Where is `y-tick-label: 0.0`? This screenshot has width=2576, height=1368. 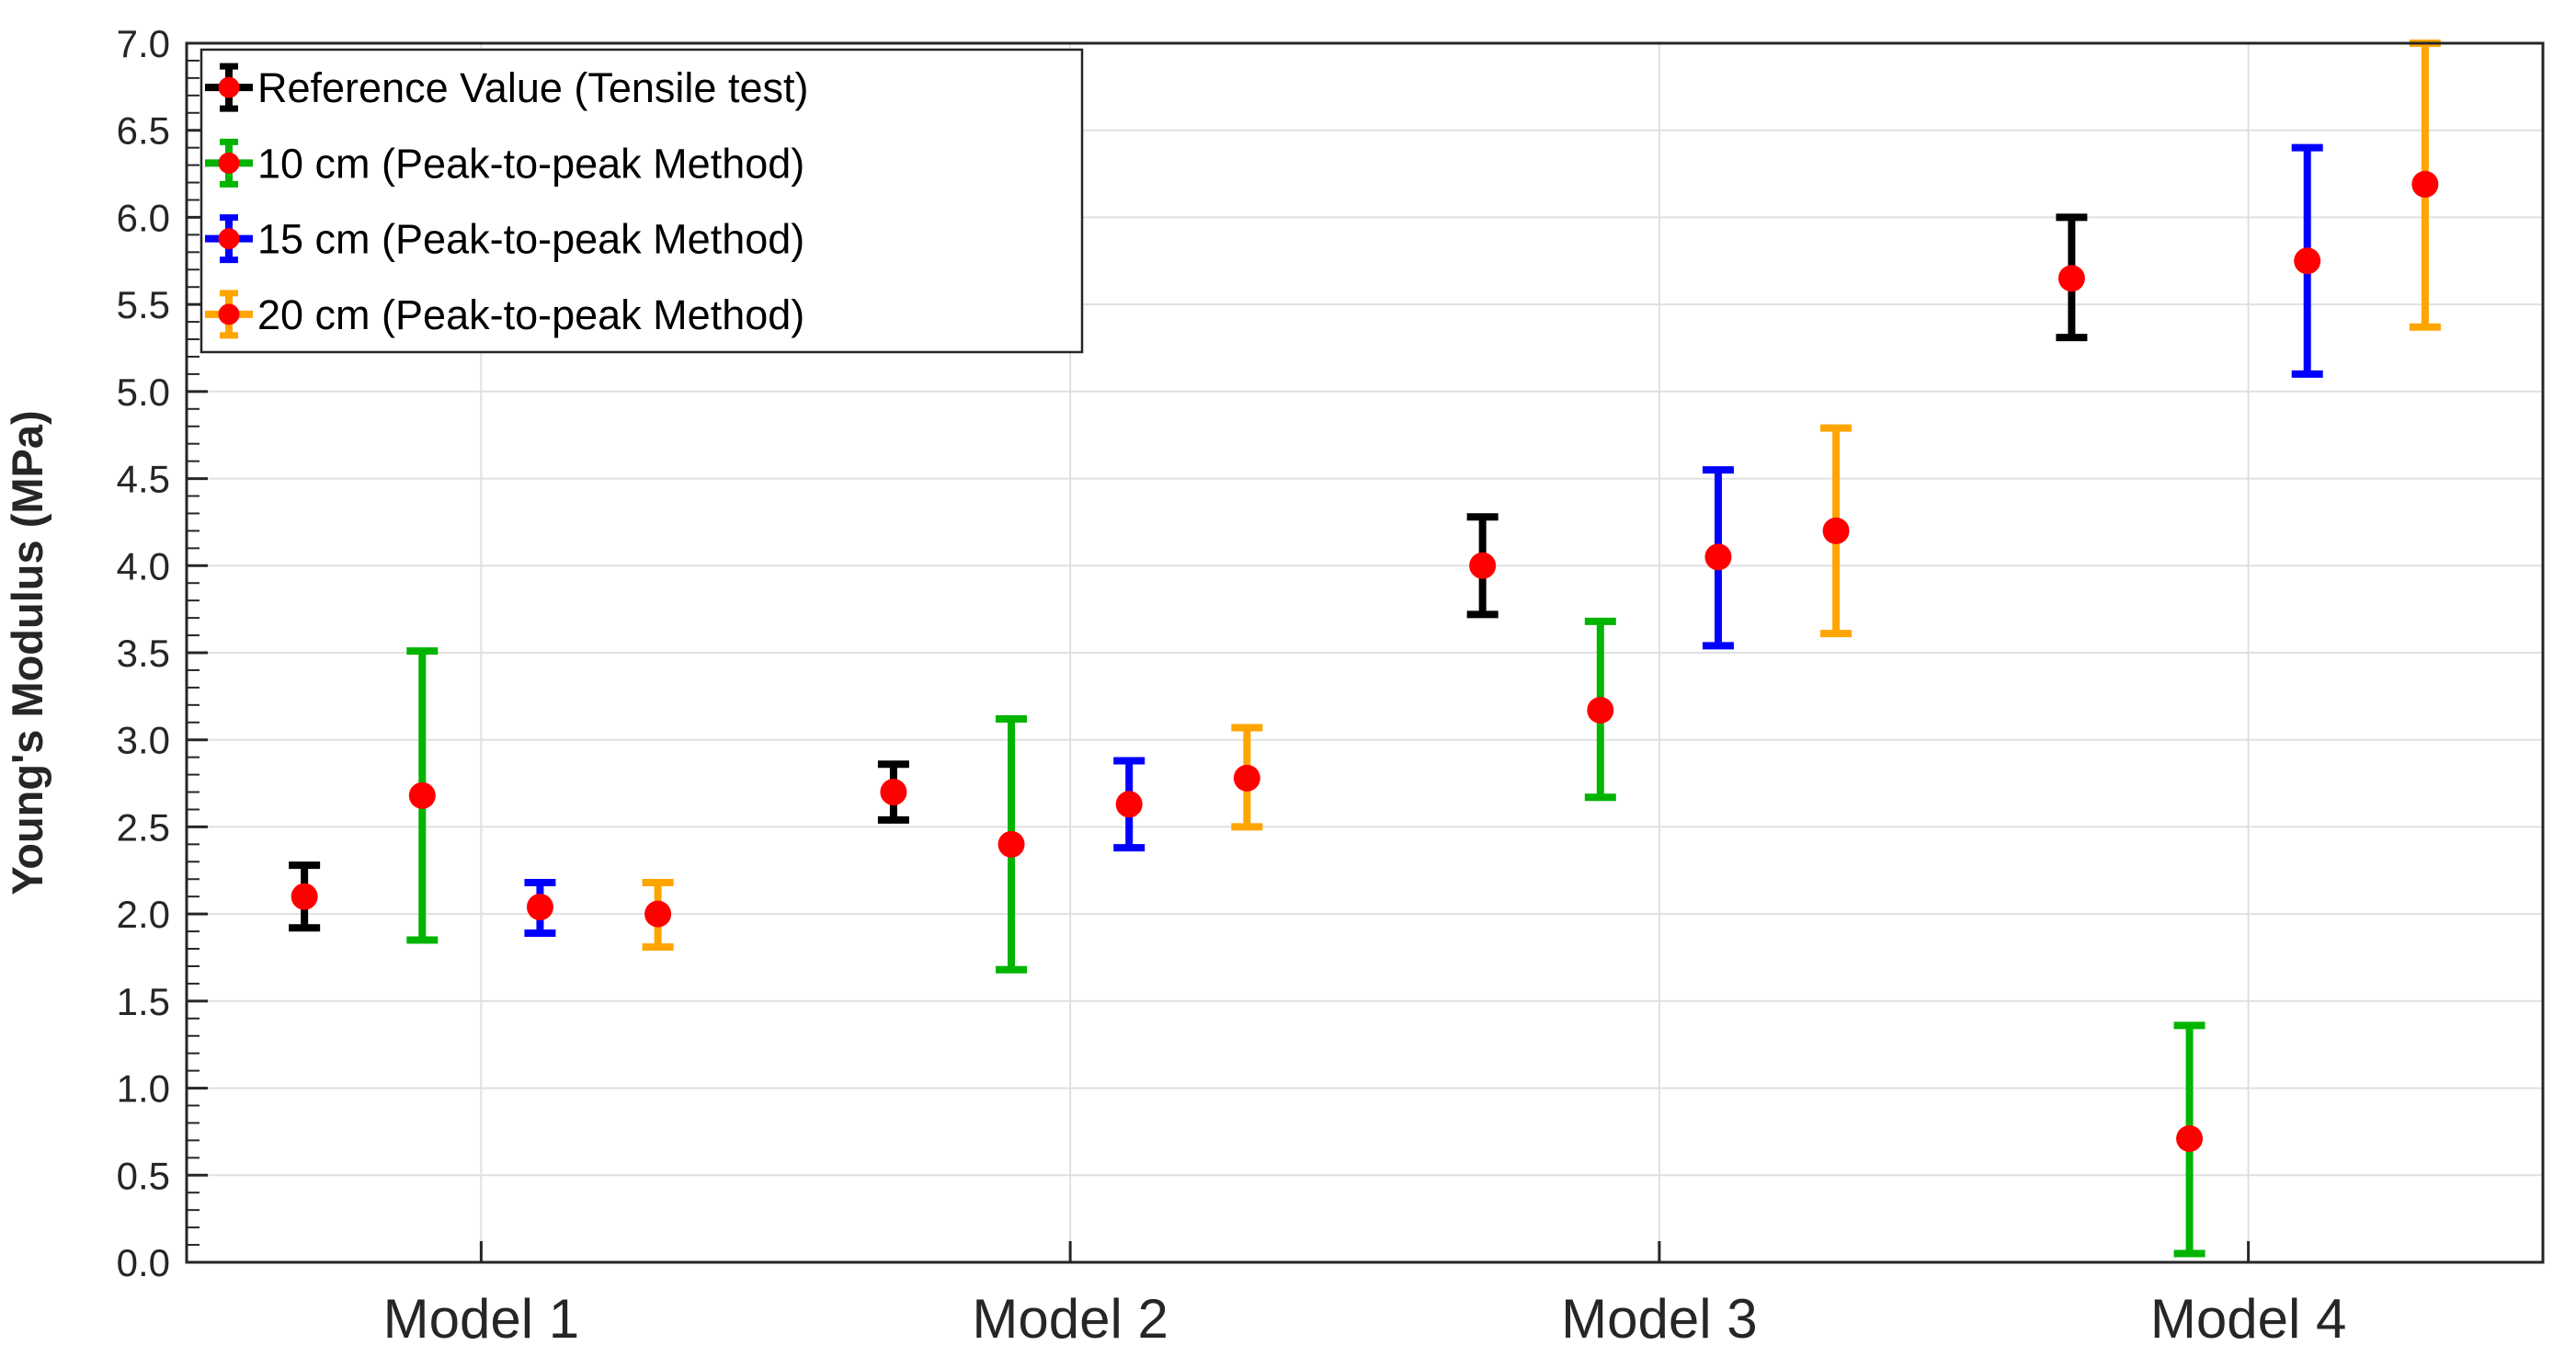 y-tick-label: 0.0 is located at coordinates (143, 1262).